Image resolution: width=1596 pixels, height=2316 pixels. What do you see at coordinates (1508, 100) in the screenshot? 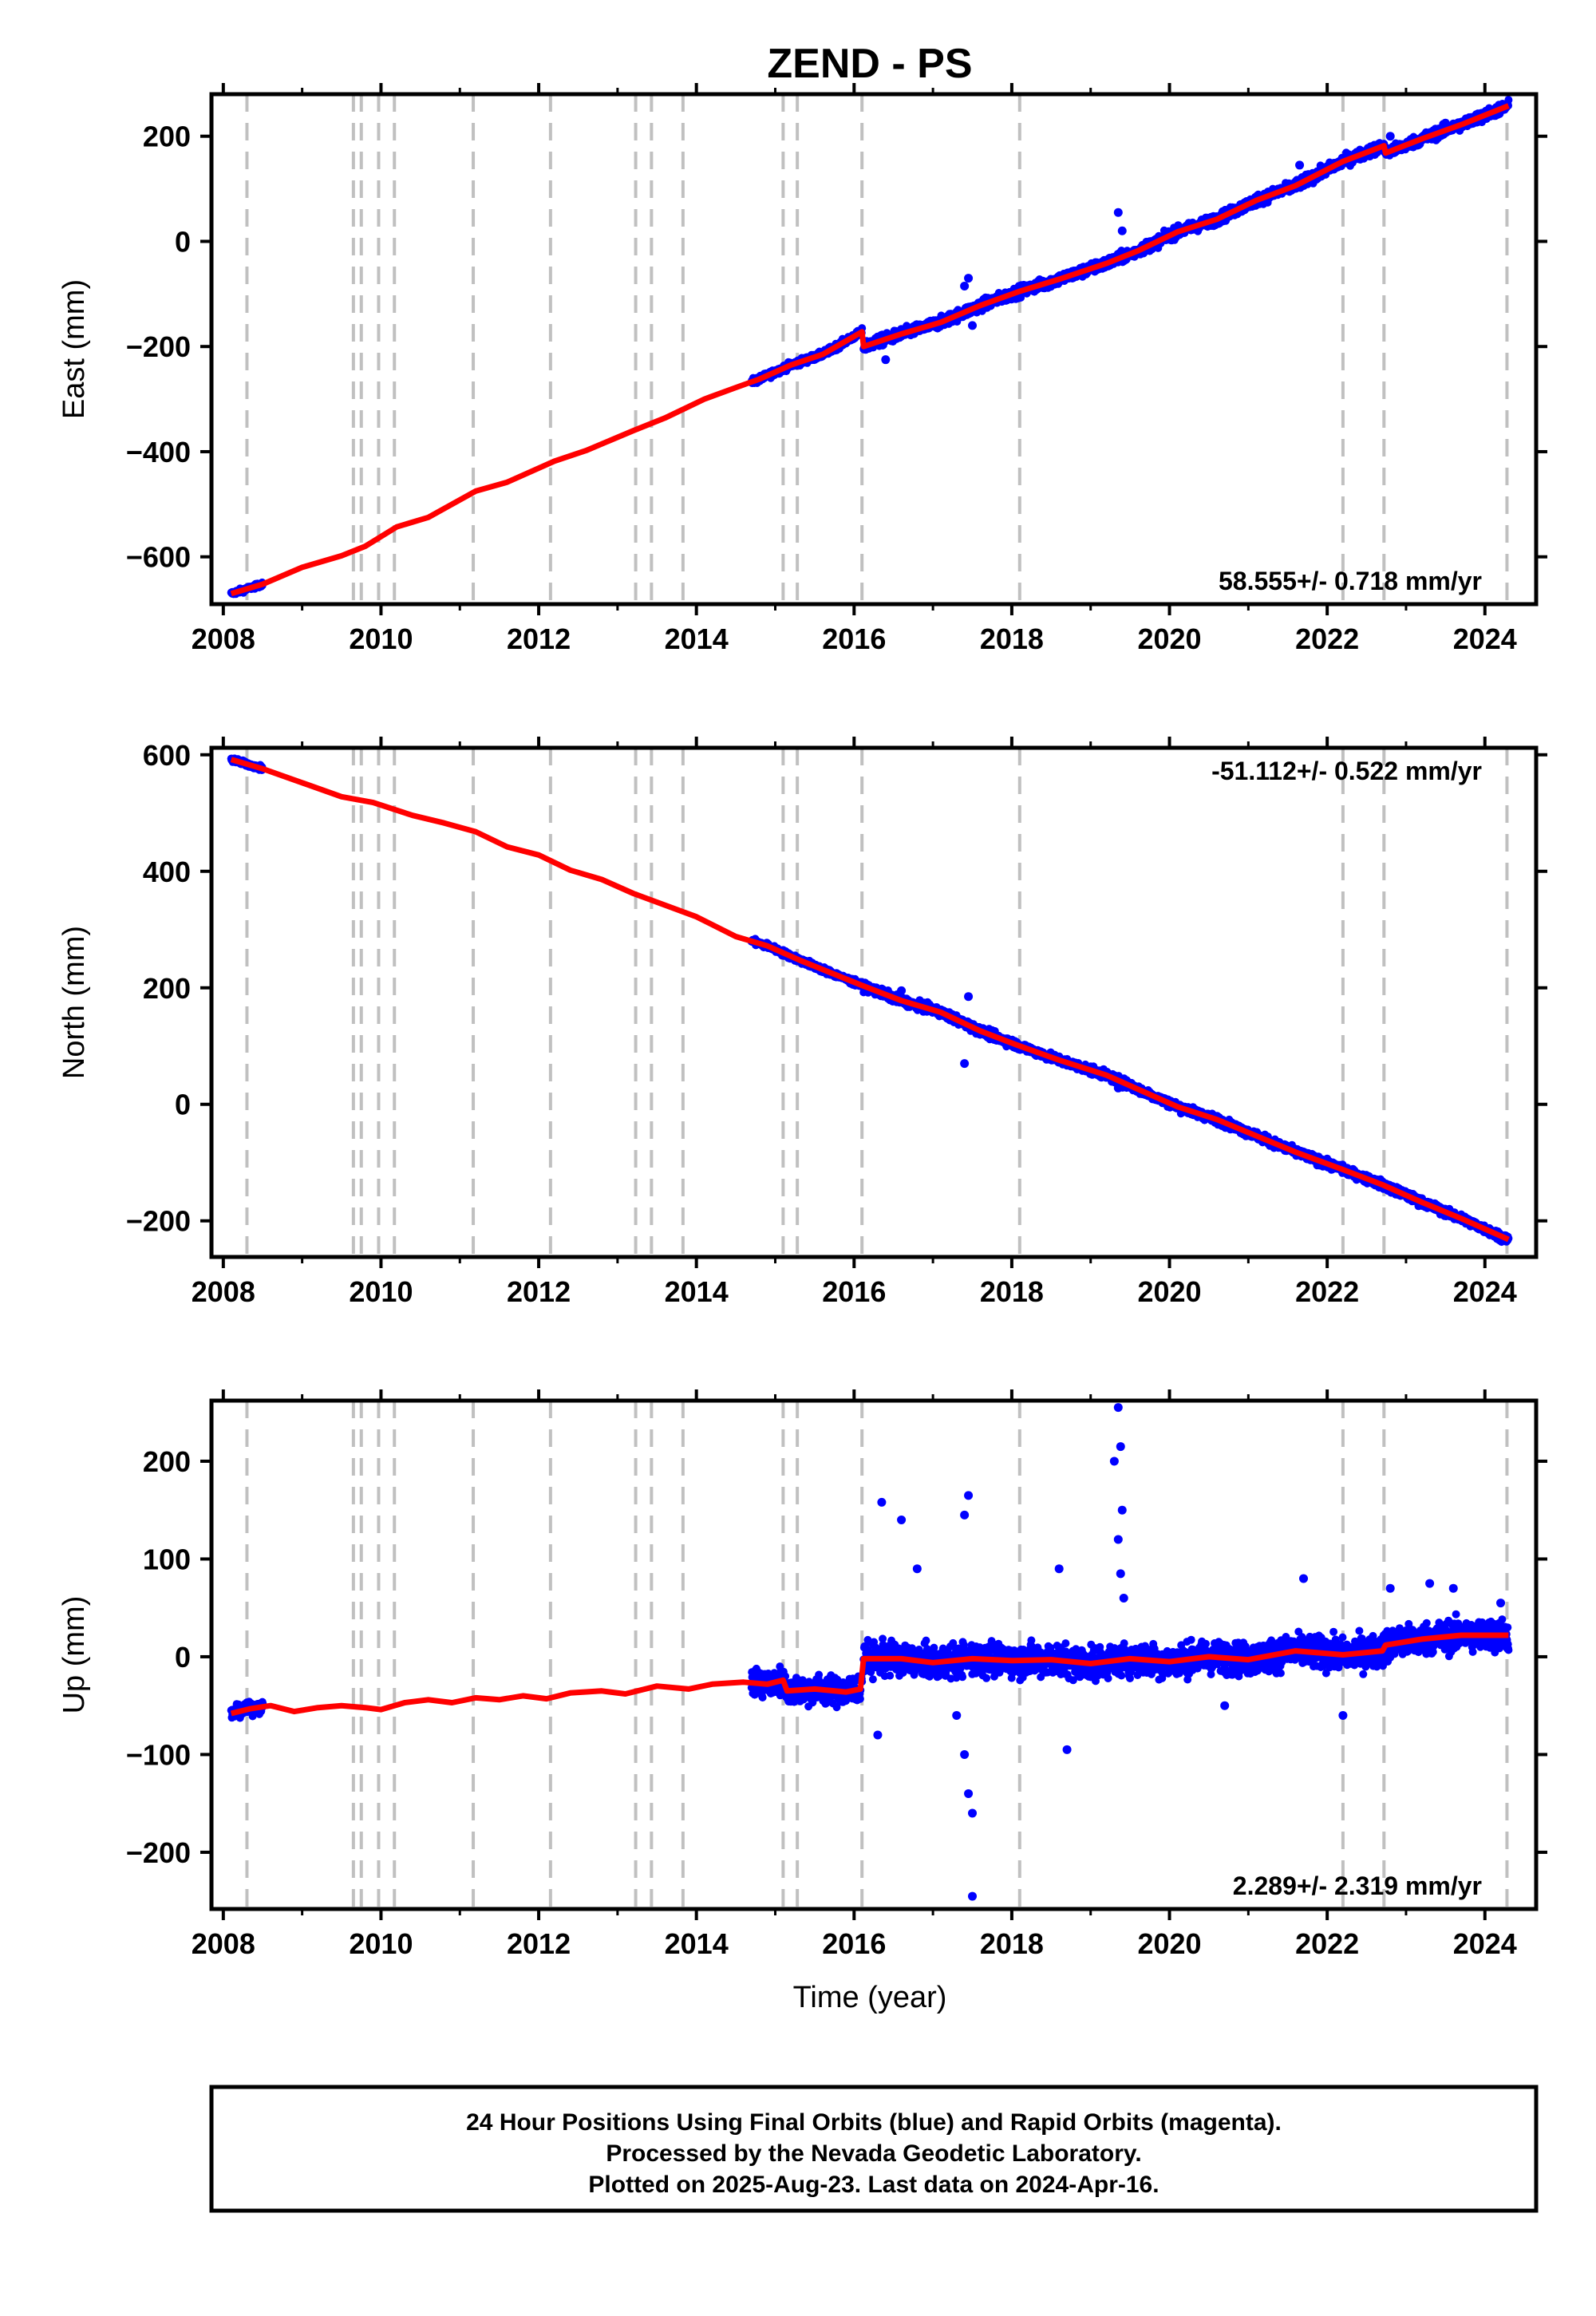
I see `data-point` at bounding box center [1508, 100].